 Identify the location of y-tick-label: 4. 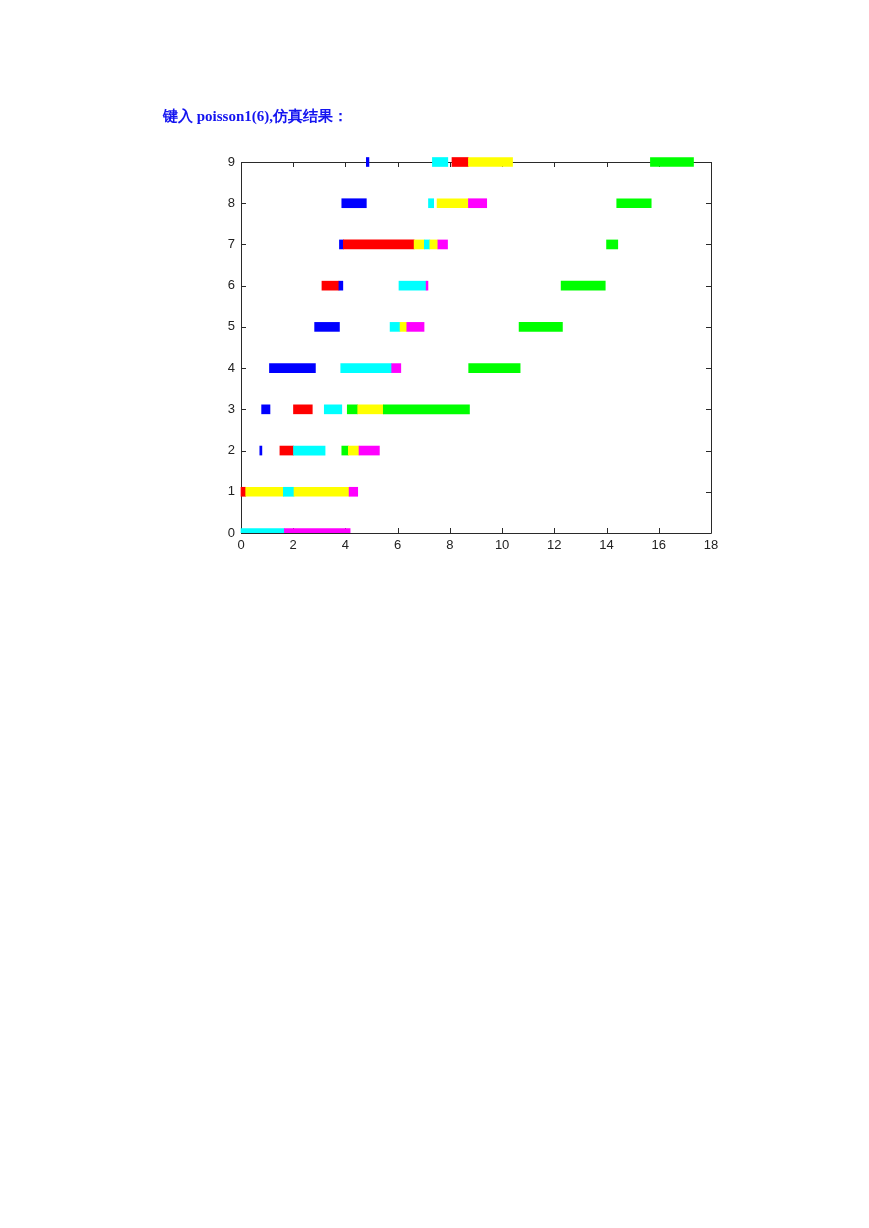
(231, 367).